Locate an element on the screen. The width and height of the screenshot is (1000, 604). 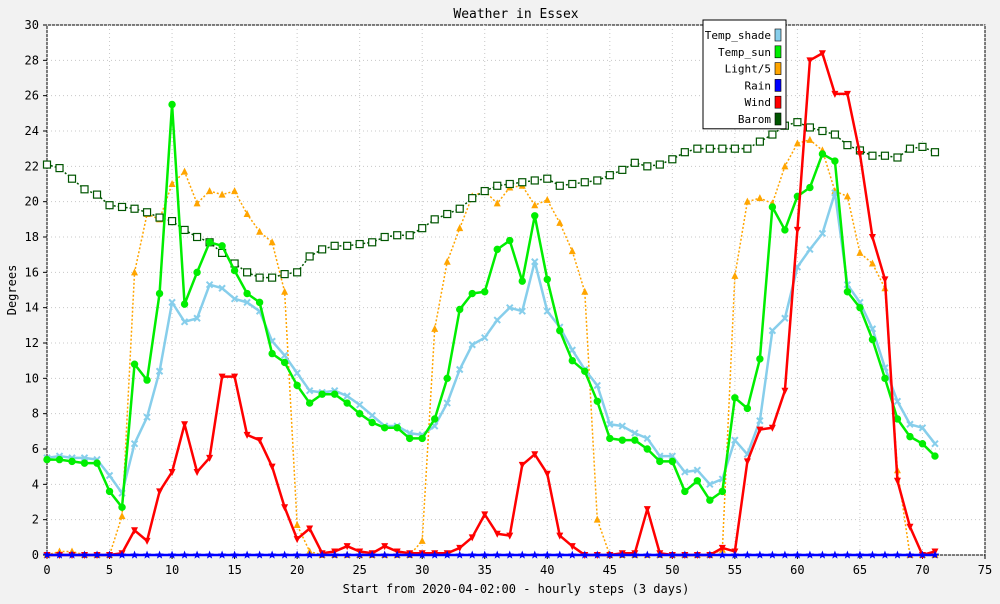
y-tick-label: 24 is located at coordinates (32, 131).